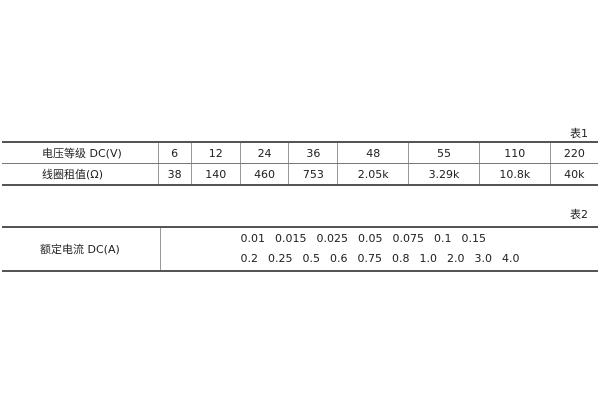 Image resolution: width=600 pixels, height=400 pixels. What do you see at coordinates (280, 258) in the screenshot?
I see `current-value: 0.25` at bounding box center [280, 258].